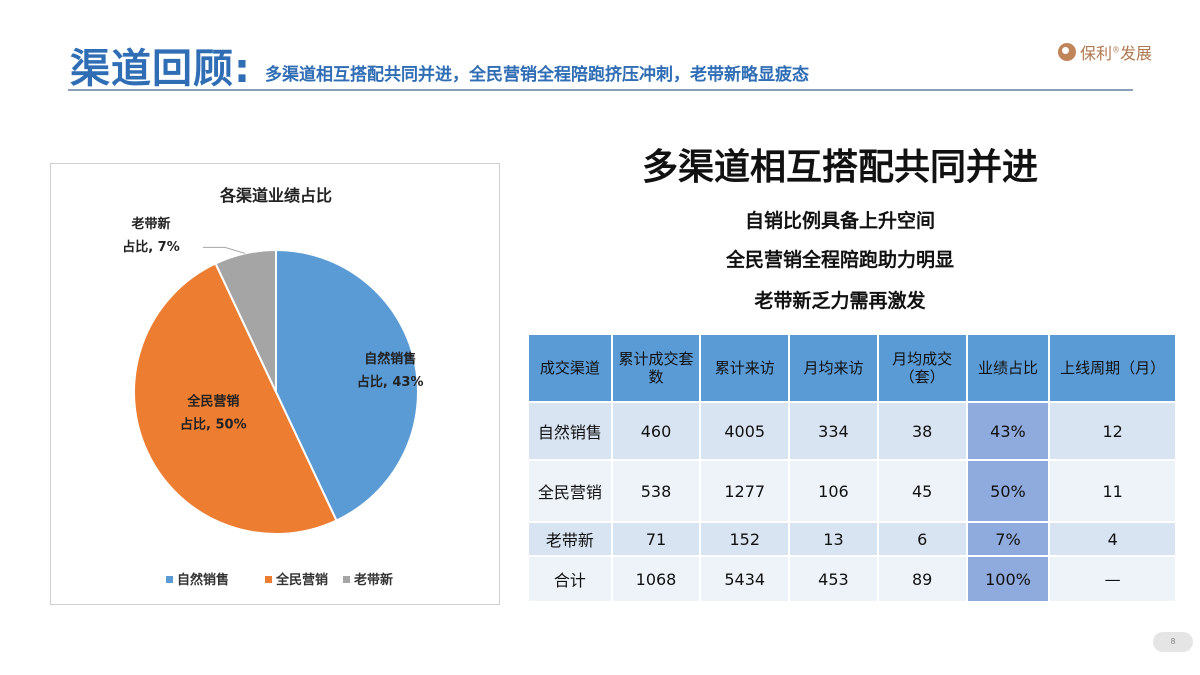 Image resolution: width=1200 pixels, height=675 pixels. Describe the element at coordinates (1112, 491) in the screenshot. I see `table-cell: 11` at that location.